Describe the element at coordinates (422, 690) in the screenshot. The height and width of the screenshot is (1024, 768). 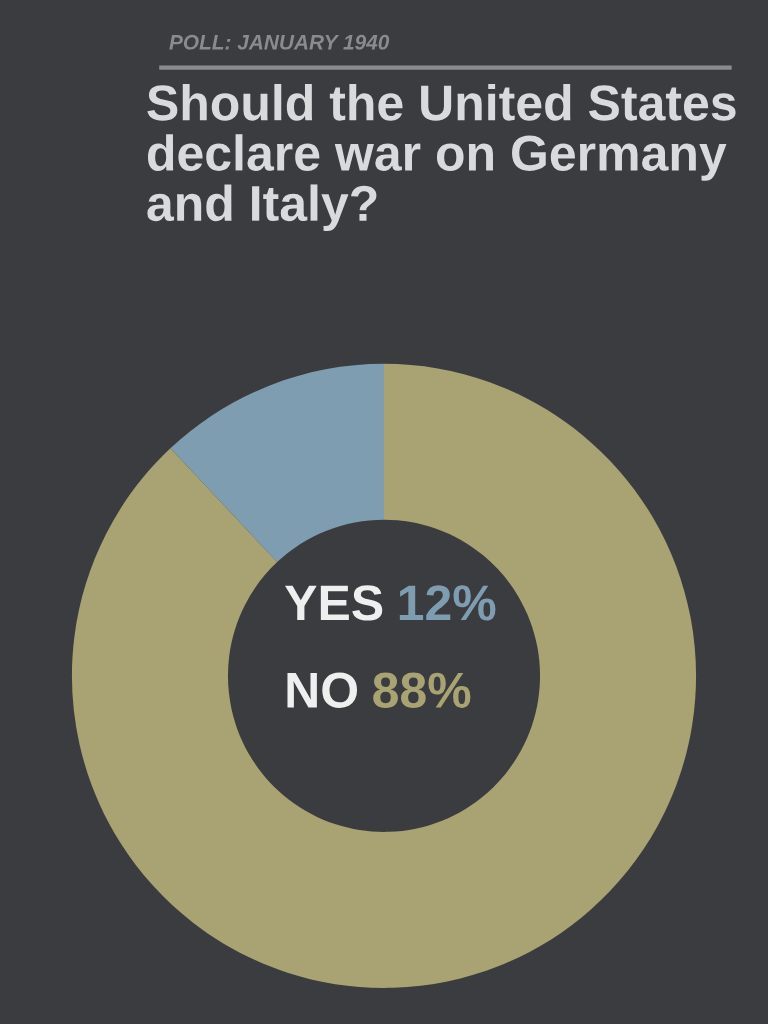
I see `data-label: 88%` at that location.